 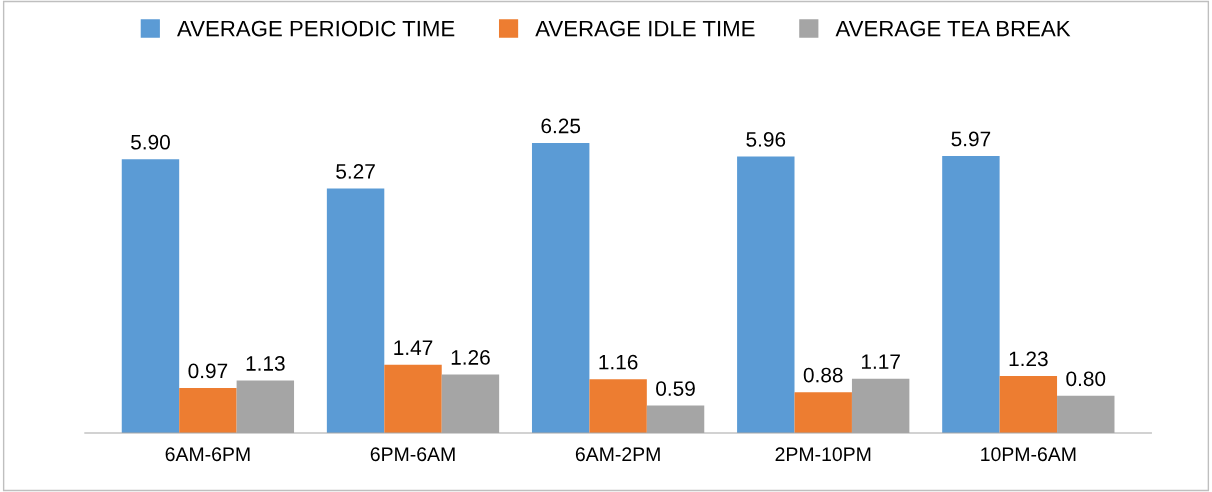 I want to click on x-tick-label: 2PM-10PM, so click(x=823, y=454).